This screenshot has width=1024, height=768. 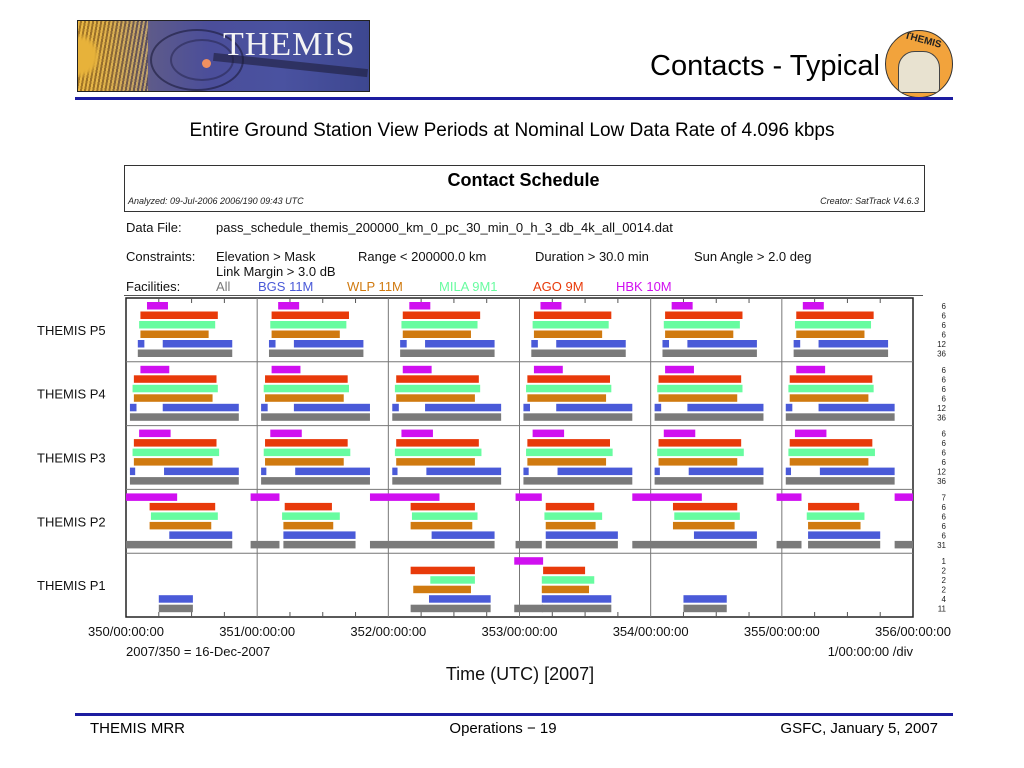 I want to click on data-file-label: Data File:, so click(x=154, y=227).